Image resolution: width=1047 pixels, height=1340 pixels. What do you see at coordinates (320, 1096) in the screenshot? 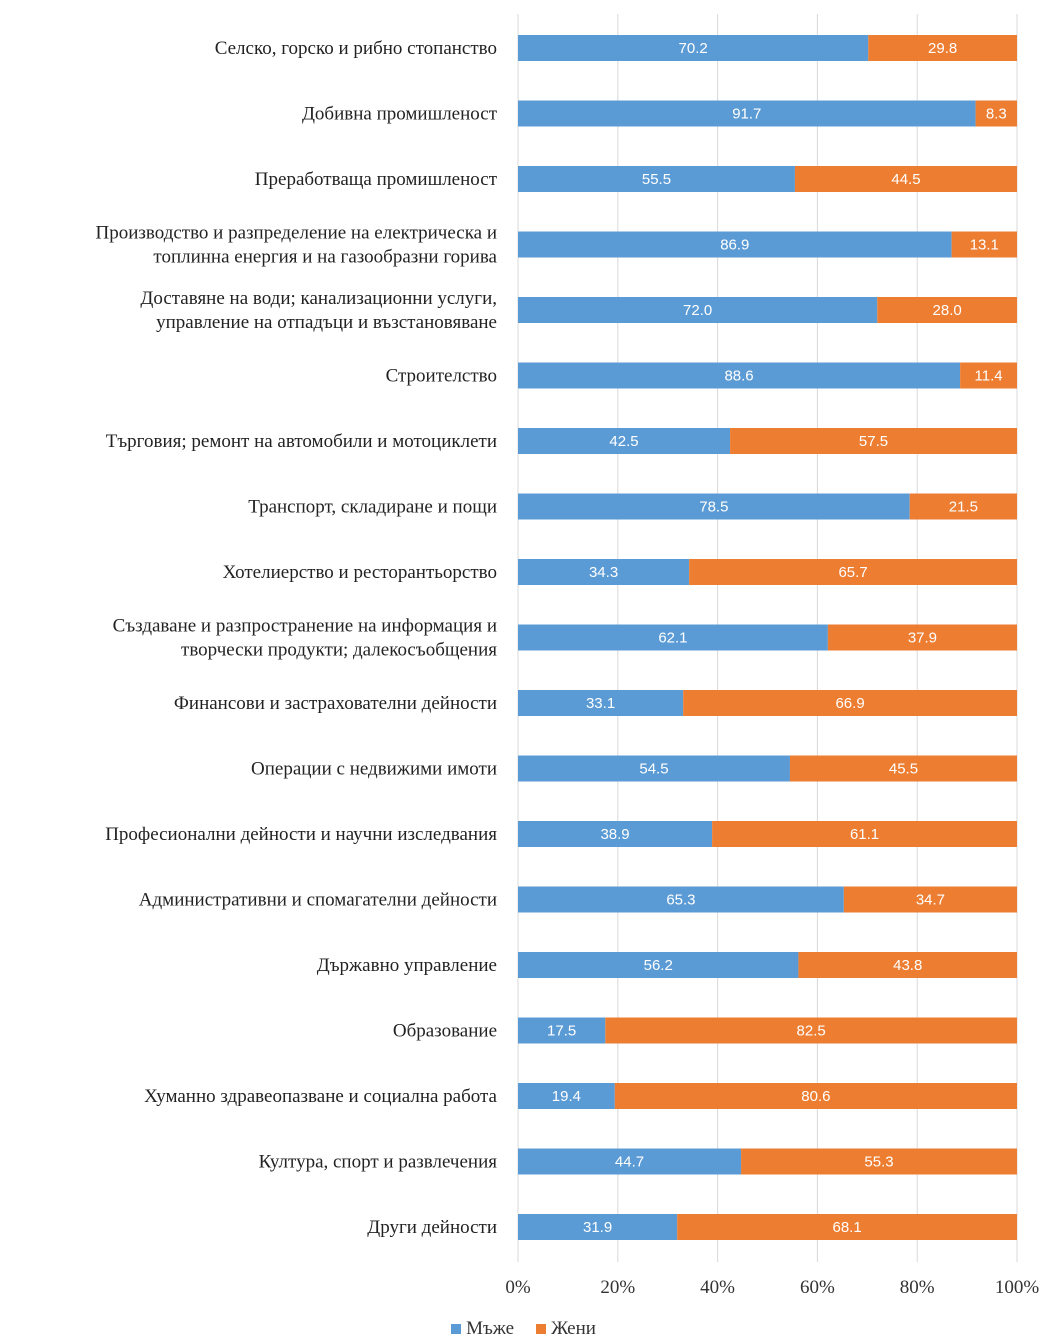
I see `category-label: Хуманно здравеопазване и социална работа` at bounding box center [320, 1096].